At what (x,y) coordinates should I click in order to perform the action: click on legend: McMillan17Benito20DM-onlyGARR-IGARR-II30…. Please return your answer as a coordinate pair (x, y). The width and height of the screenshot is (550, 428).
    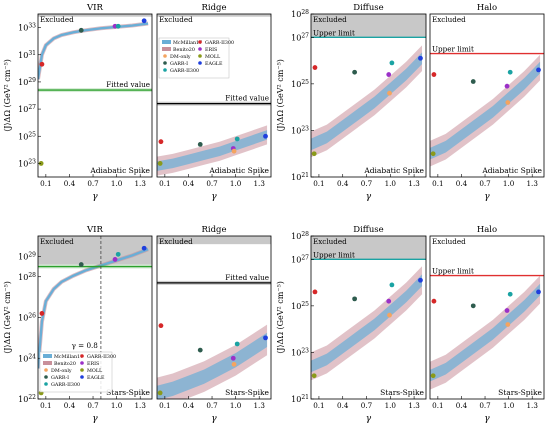
    Looking at the image, I should click on (196, 58).